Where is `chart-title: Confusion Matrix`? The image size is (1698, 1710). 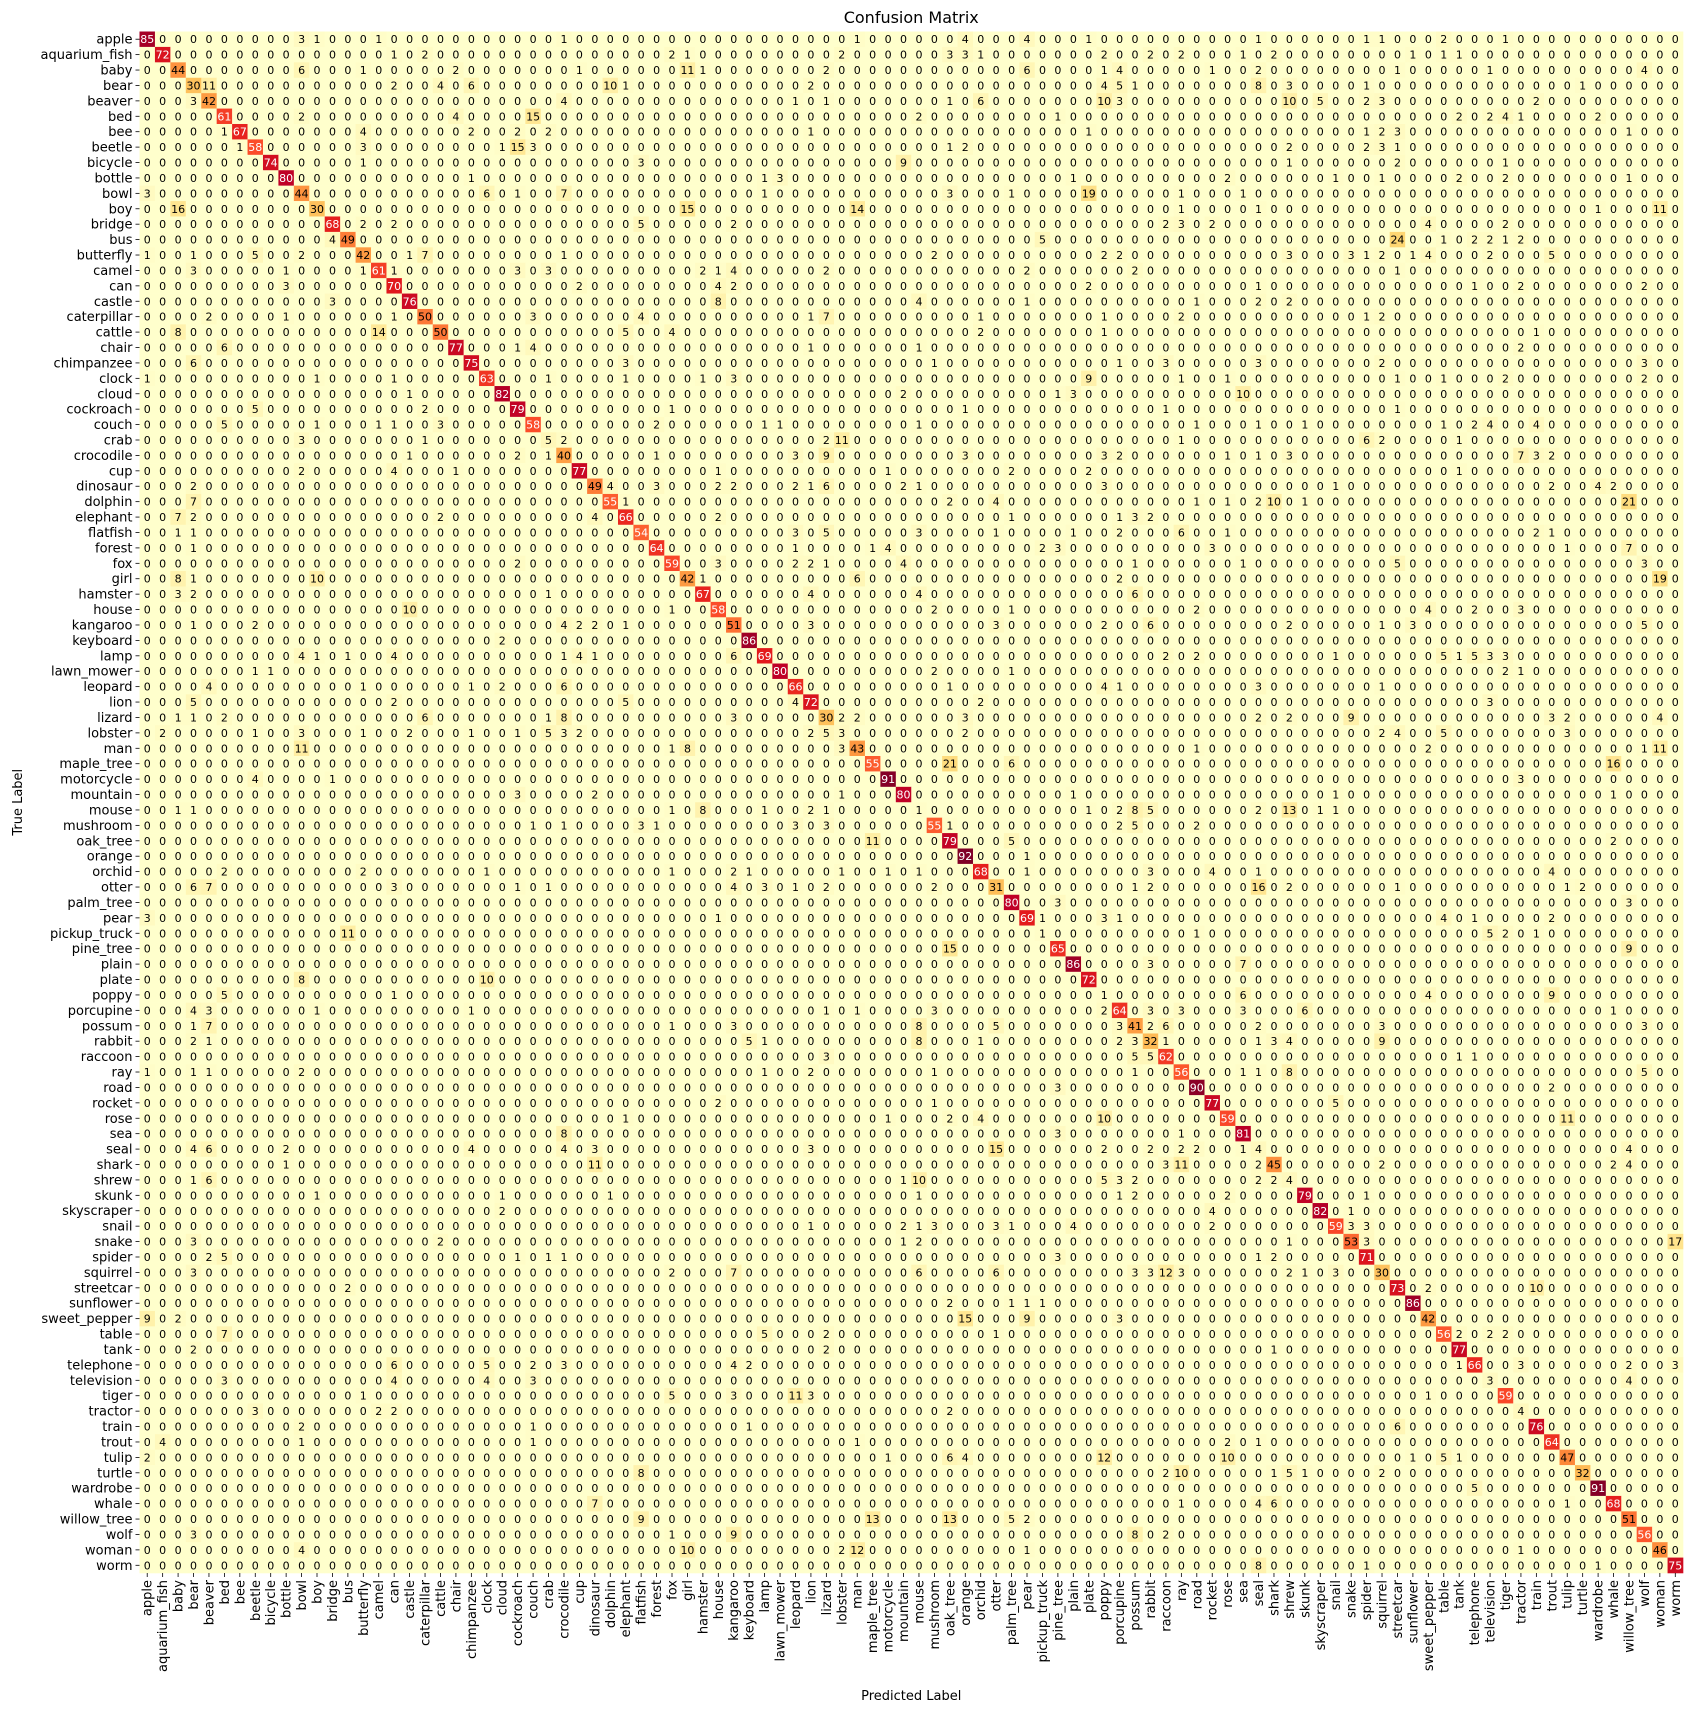
chart-title: Confusion Matrix is located at coordinates (911, 17).